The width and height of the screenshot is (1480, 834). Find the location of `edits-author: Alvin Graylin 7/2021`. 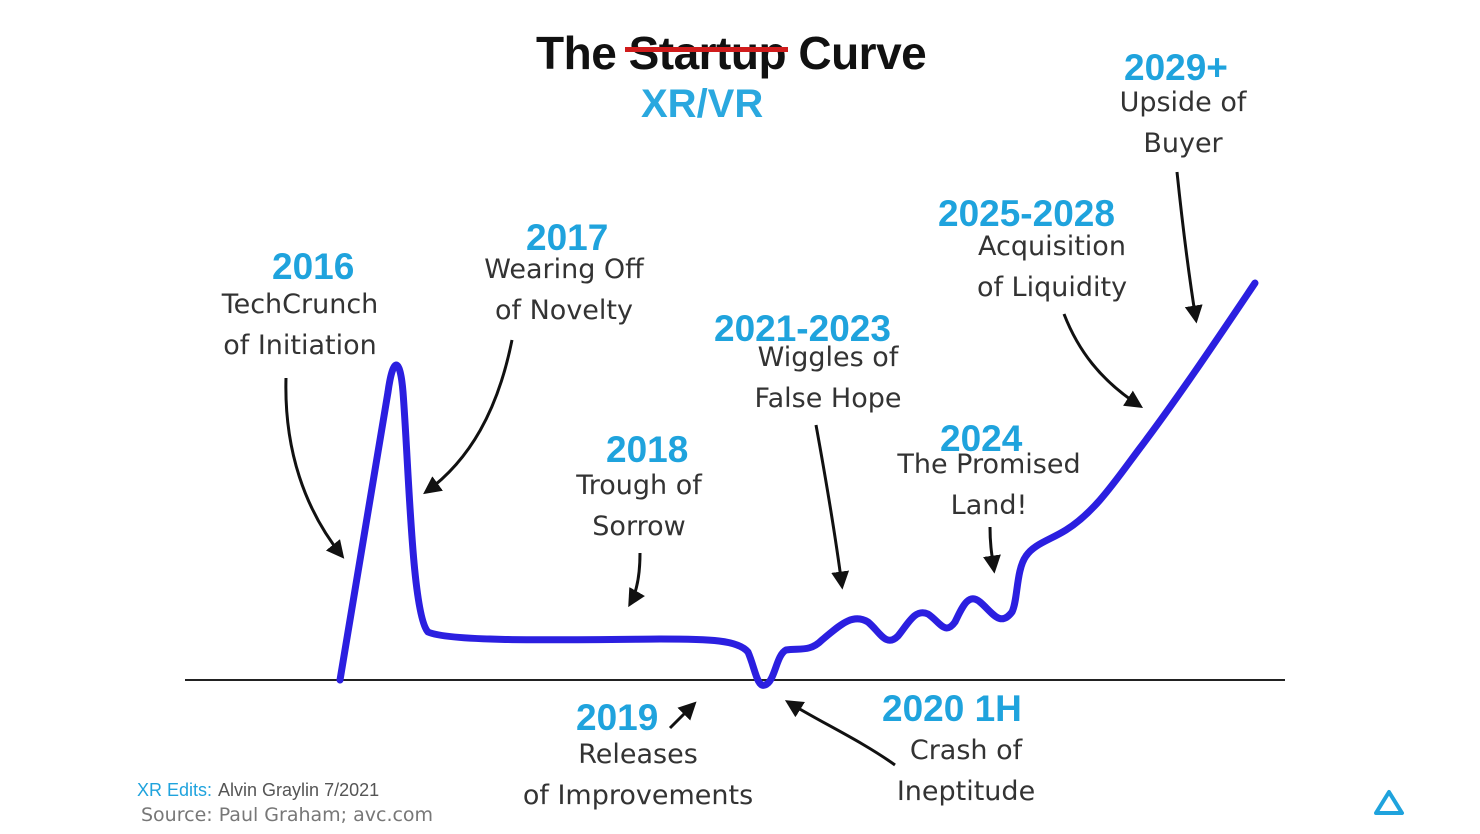

edits-author: Alvin Graylin 7/2021 is located at coordinates (299, 790).